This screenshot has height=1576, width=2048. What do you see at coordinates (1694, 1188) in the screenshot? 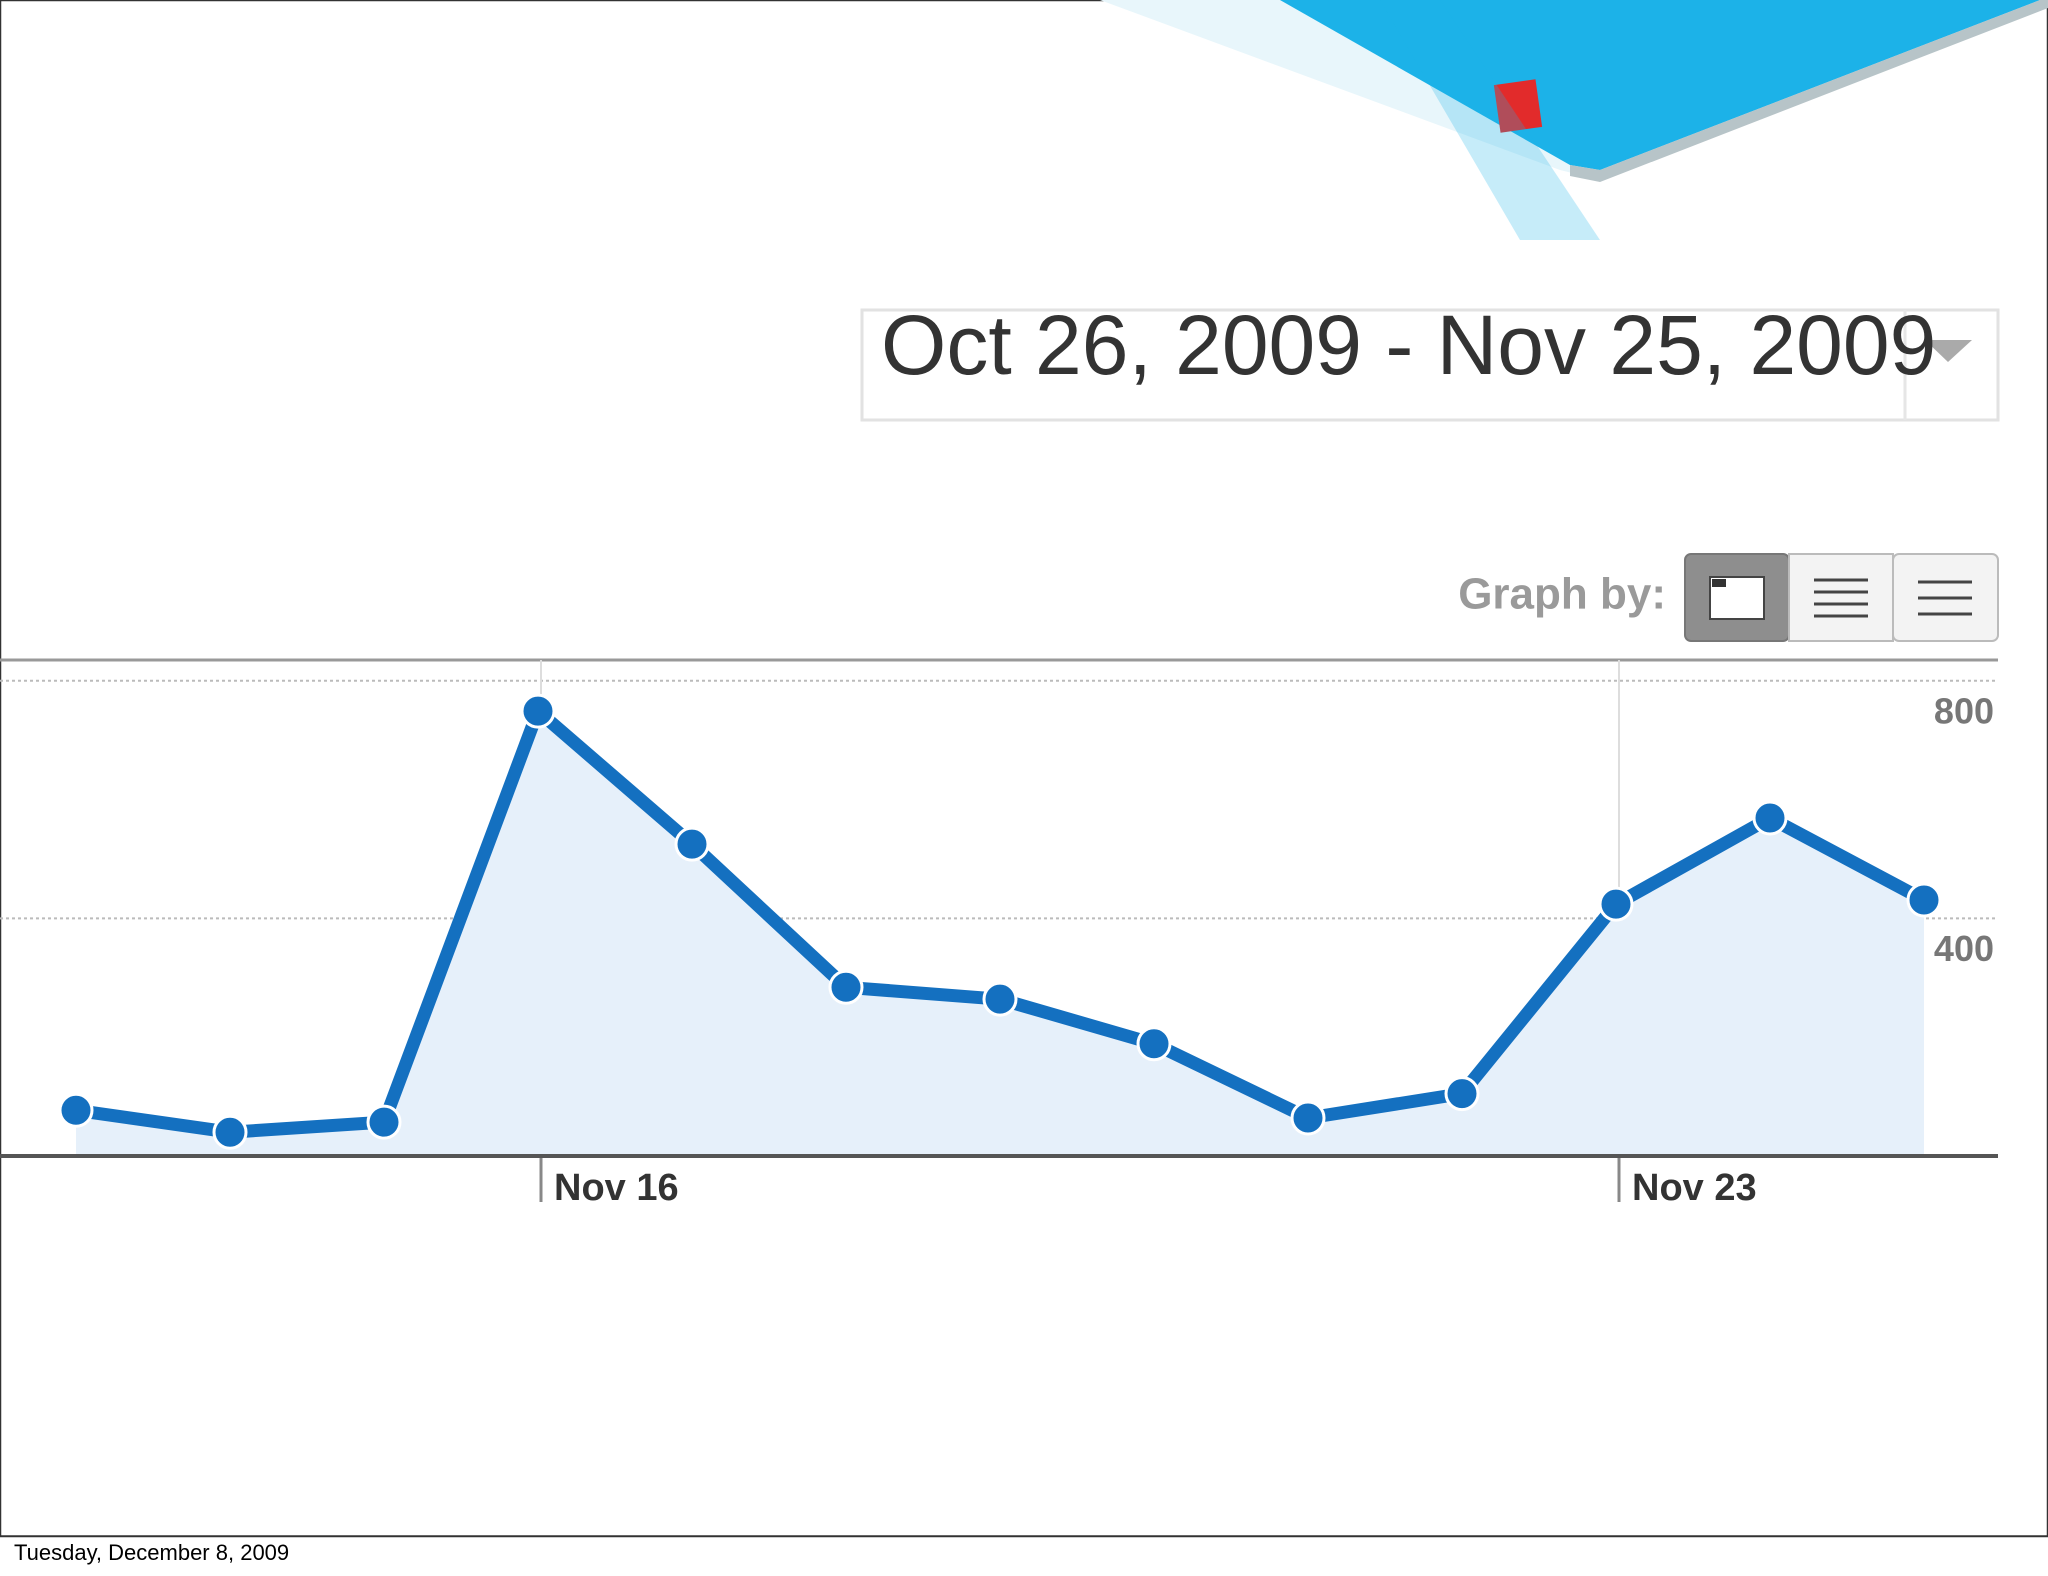
I see `x-tick-label: Nov 23` at bounding box center [1694, 1188].